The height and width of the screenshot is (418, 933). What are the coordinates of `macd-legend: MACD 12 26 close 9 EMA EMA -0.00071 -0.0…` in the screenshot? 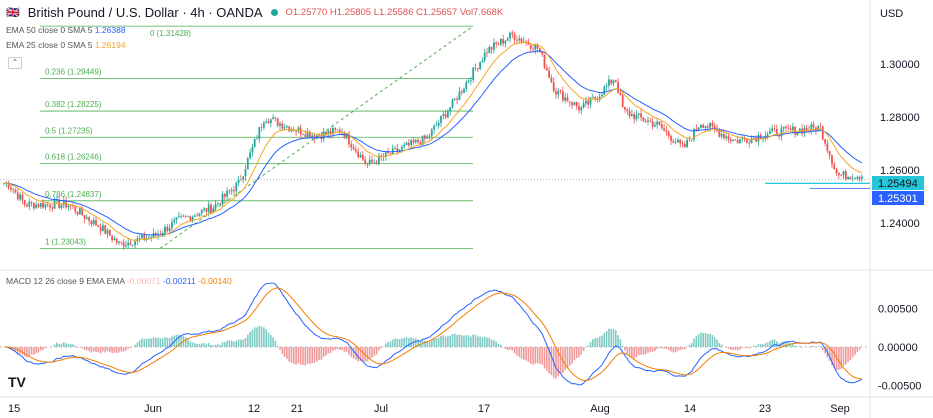 It's located at (119, 281).